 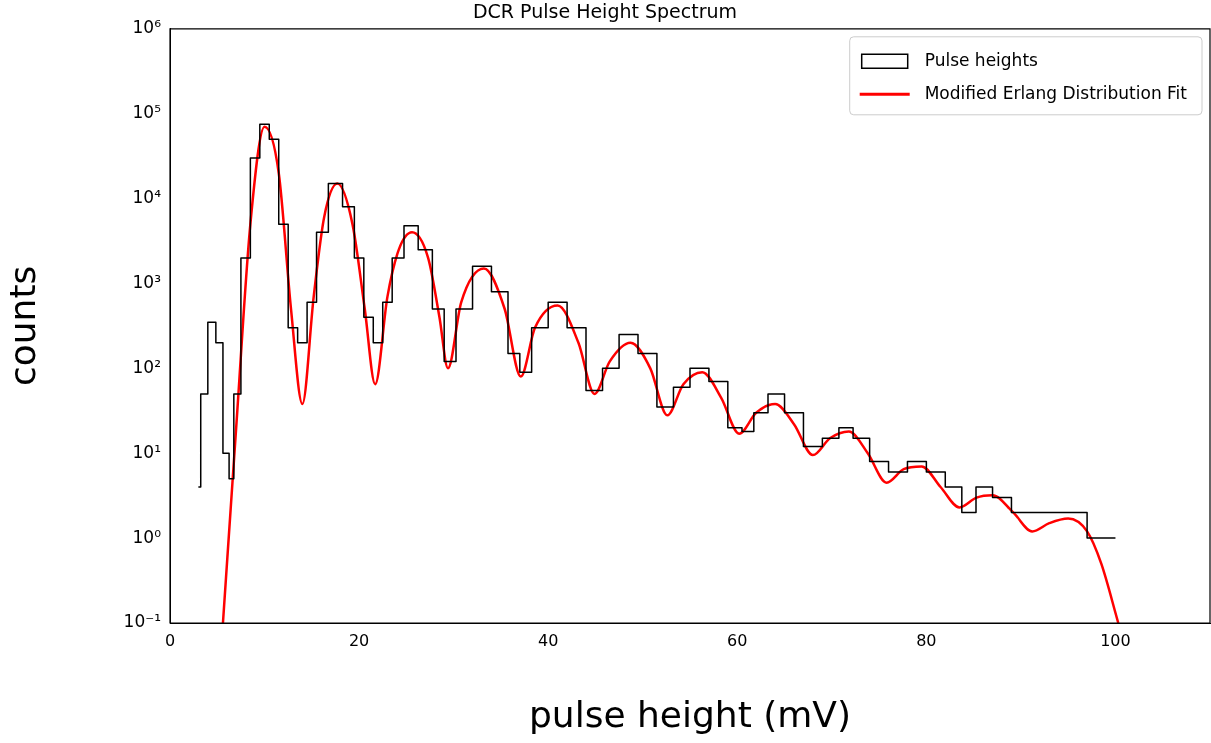 I want to click on x-tick-label: 20, so click(x=359, y=640).